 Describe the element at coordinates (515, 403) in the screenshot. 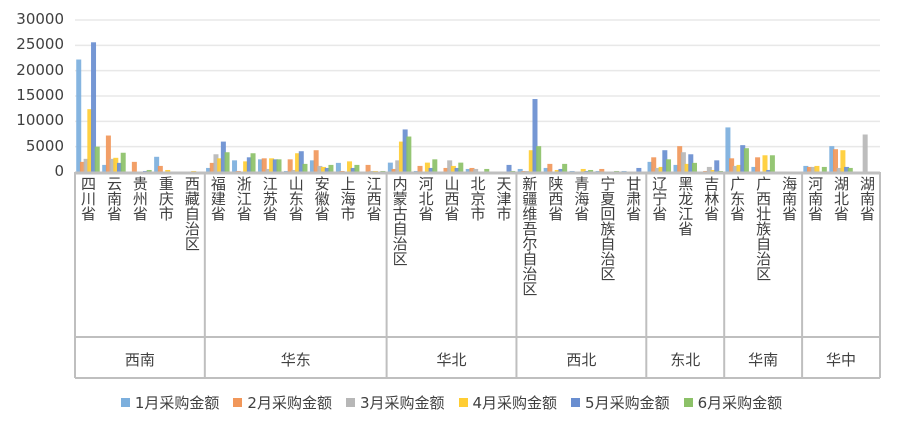

I see `legend-label: 4月采购金额` at that location.